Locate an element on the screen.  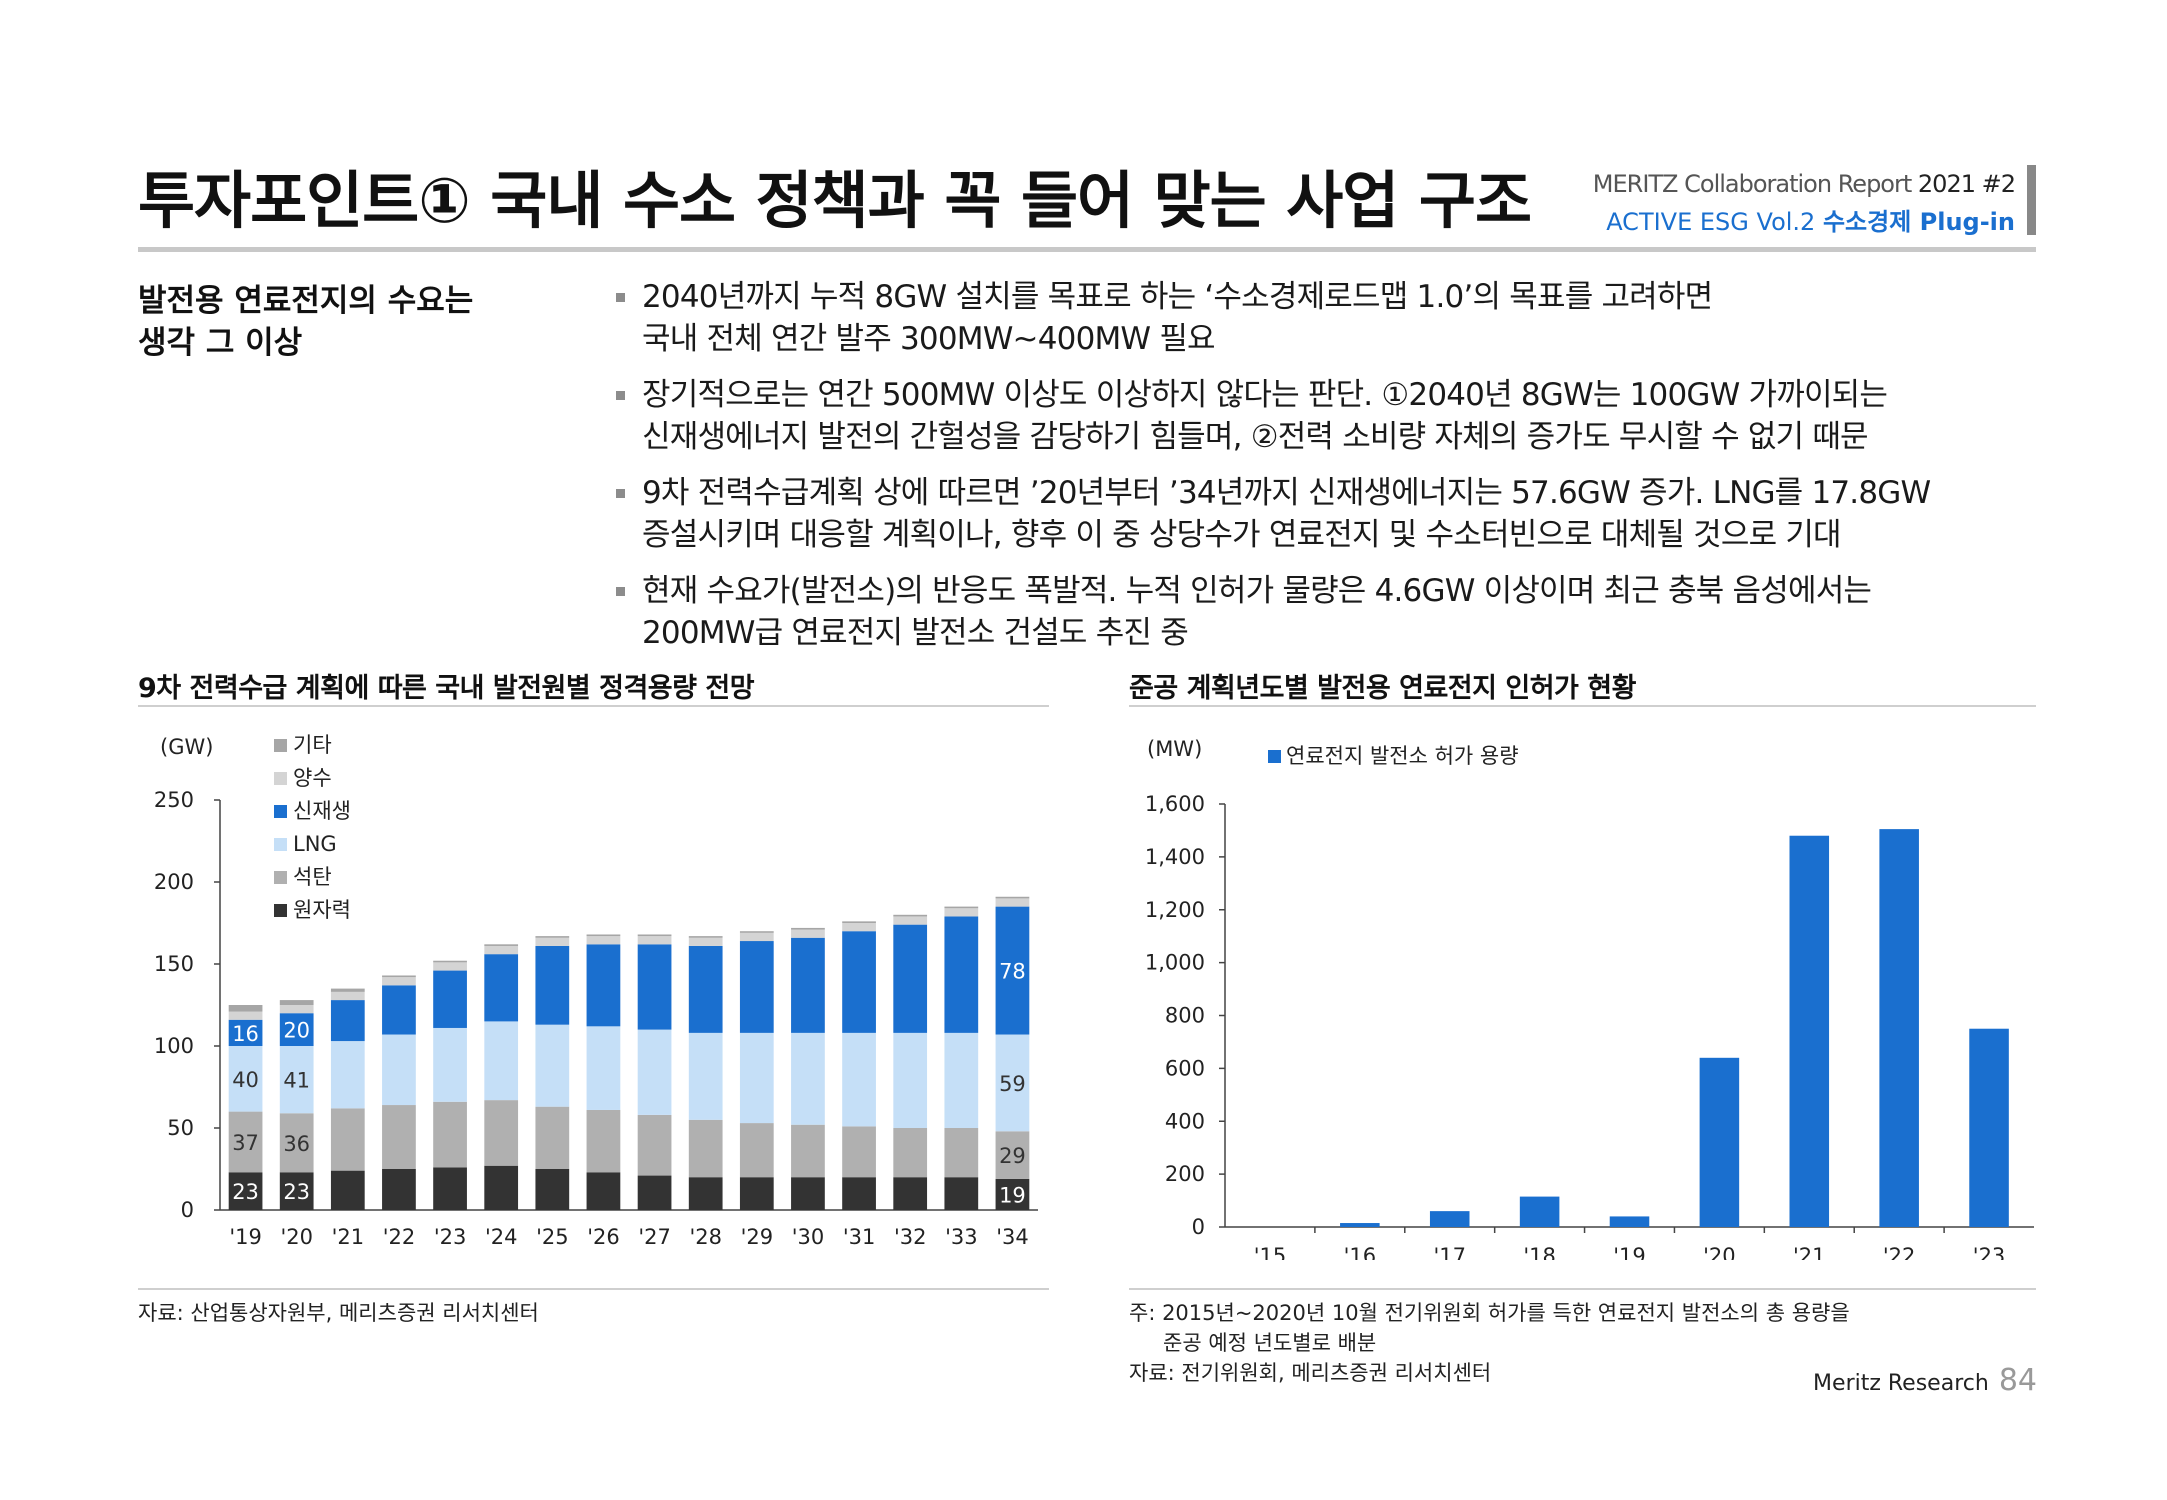
right-source: 자료: 전기위원회, 메리츠증권 리서치센터 is located at coordinates (1310, 1373).